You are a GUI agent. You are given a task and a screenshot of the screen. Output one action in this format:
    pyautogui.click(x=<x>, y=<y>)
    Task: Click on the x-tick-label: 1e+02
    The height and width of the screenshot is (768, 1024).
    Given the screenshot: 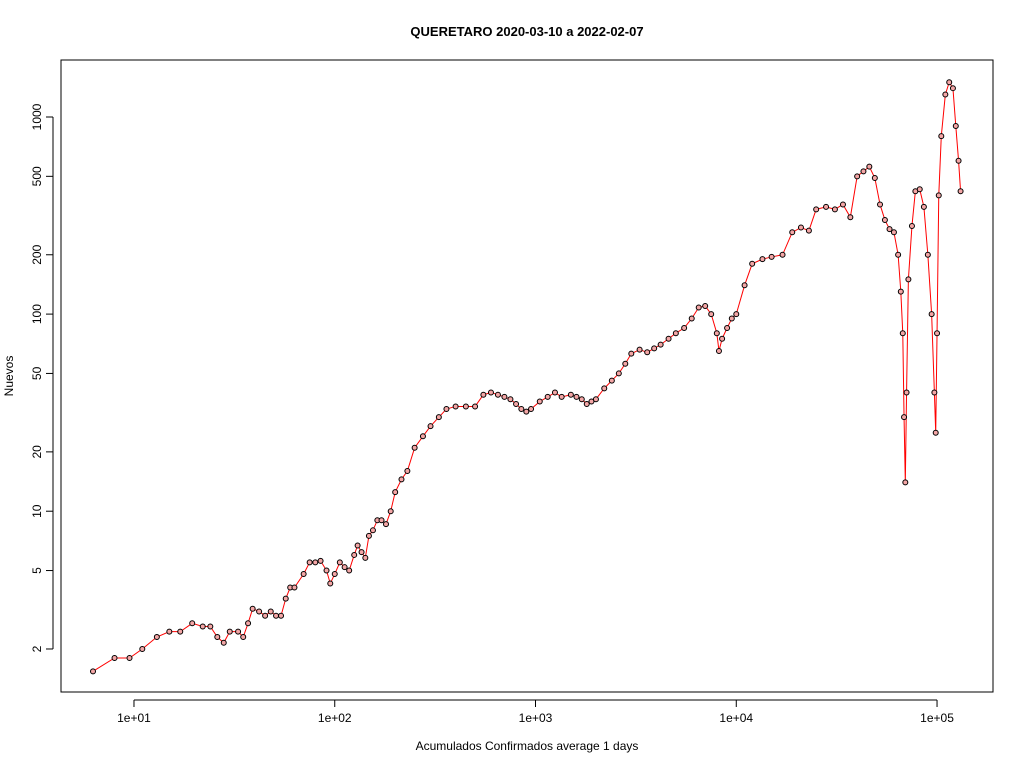 What is the action you would take?
    pyautogui.click(x=335, y=718)
    